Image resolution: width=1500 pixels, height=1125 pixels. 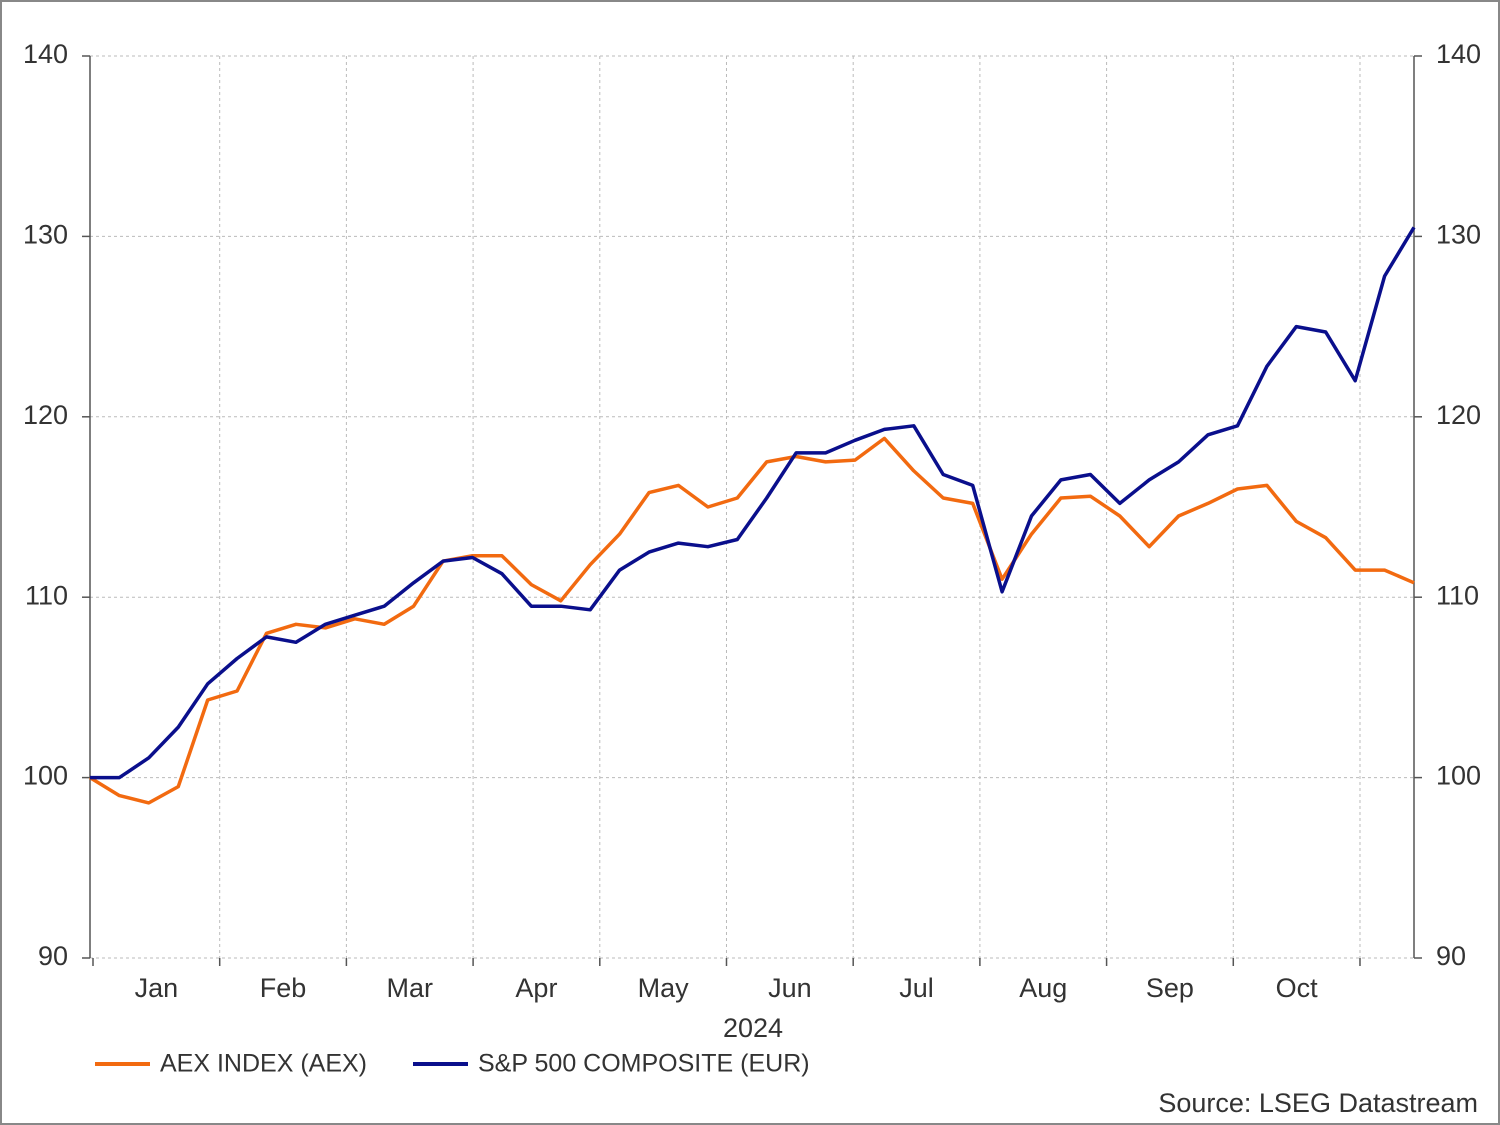 What do you see at coordinates (53, 956) in the screenshot?
I see `y-tick-label: 90` at bounding box center [53, 956].